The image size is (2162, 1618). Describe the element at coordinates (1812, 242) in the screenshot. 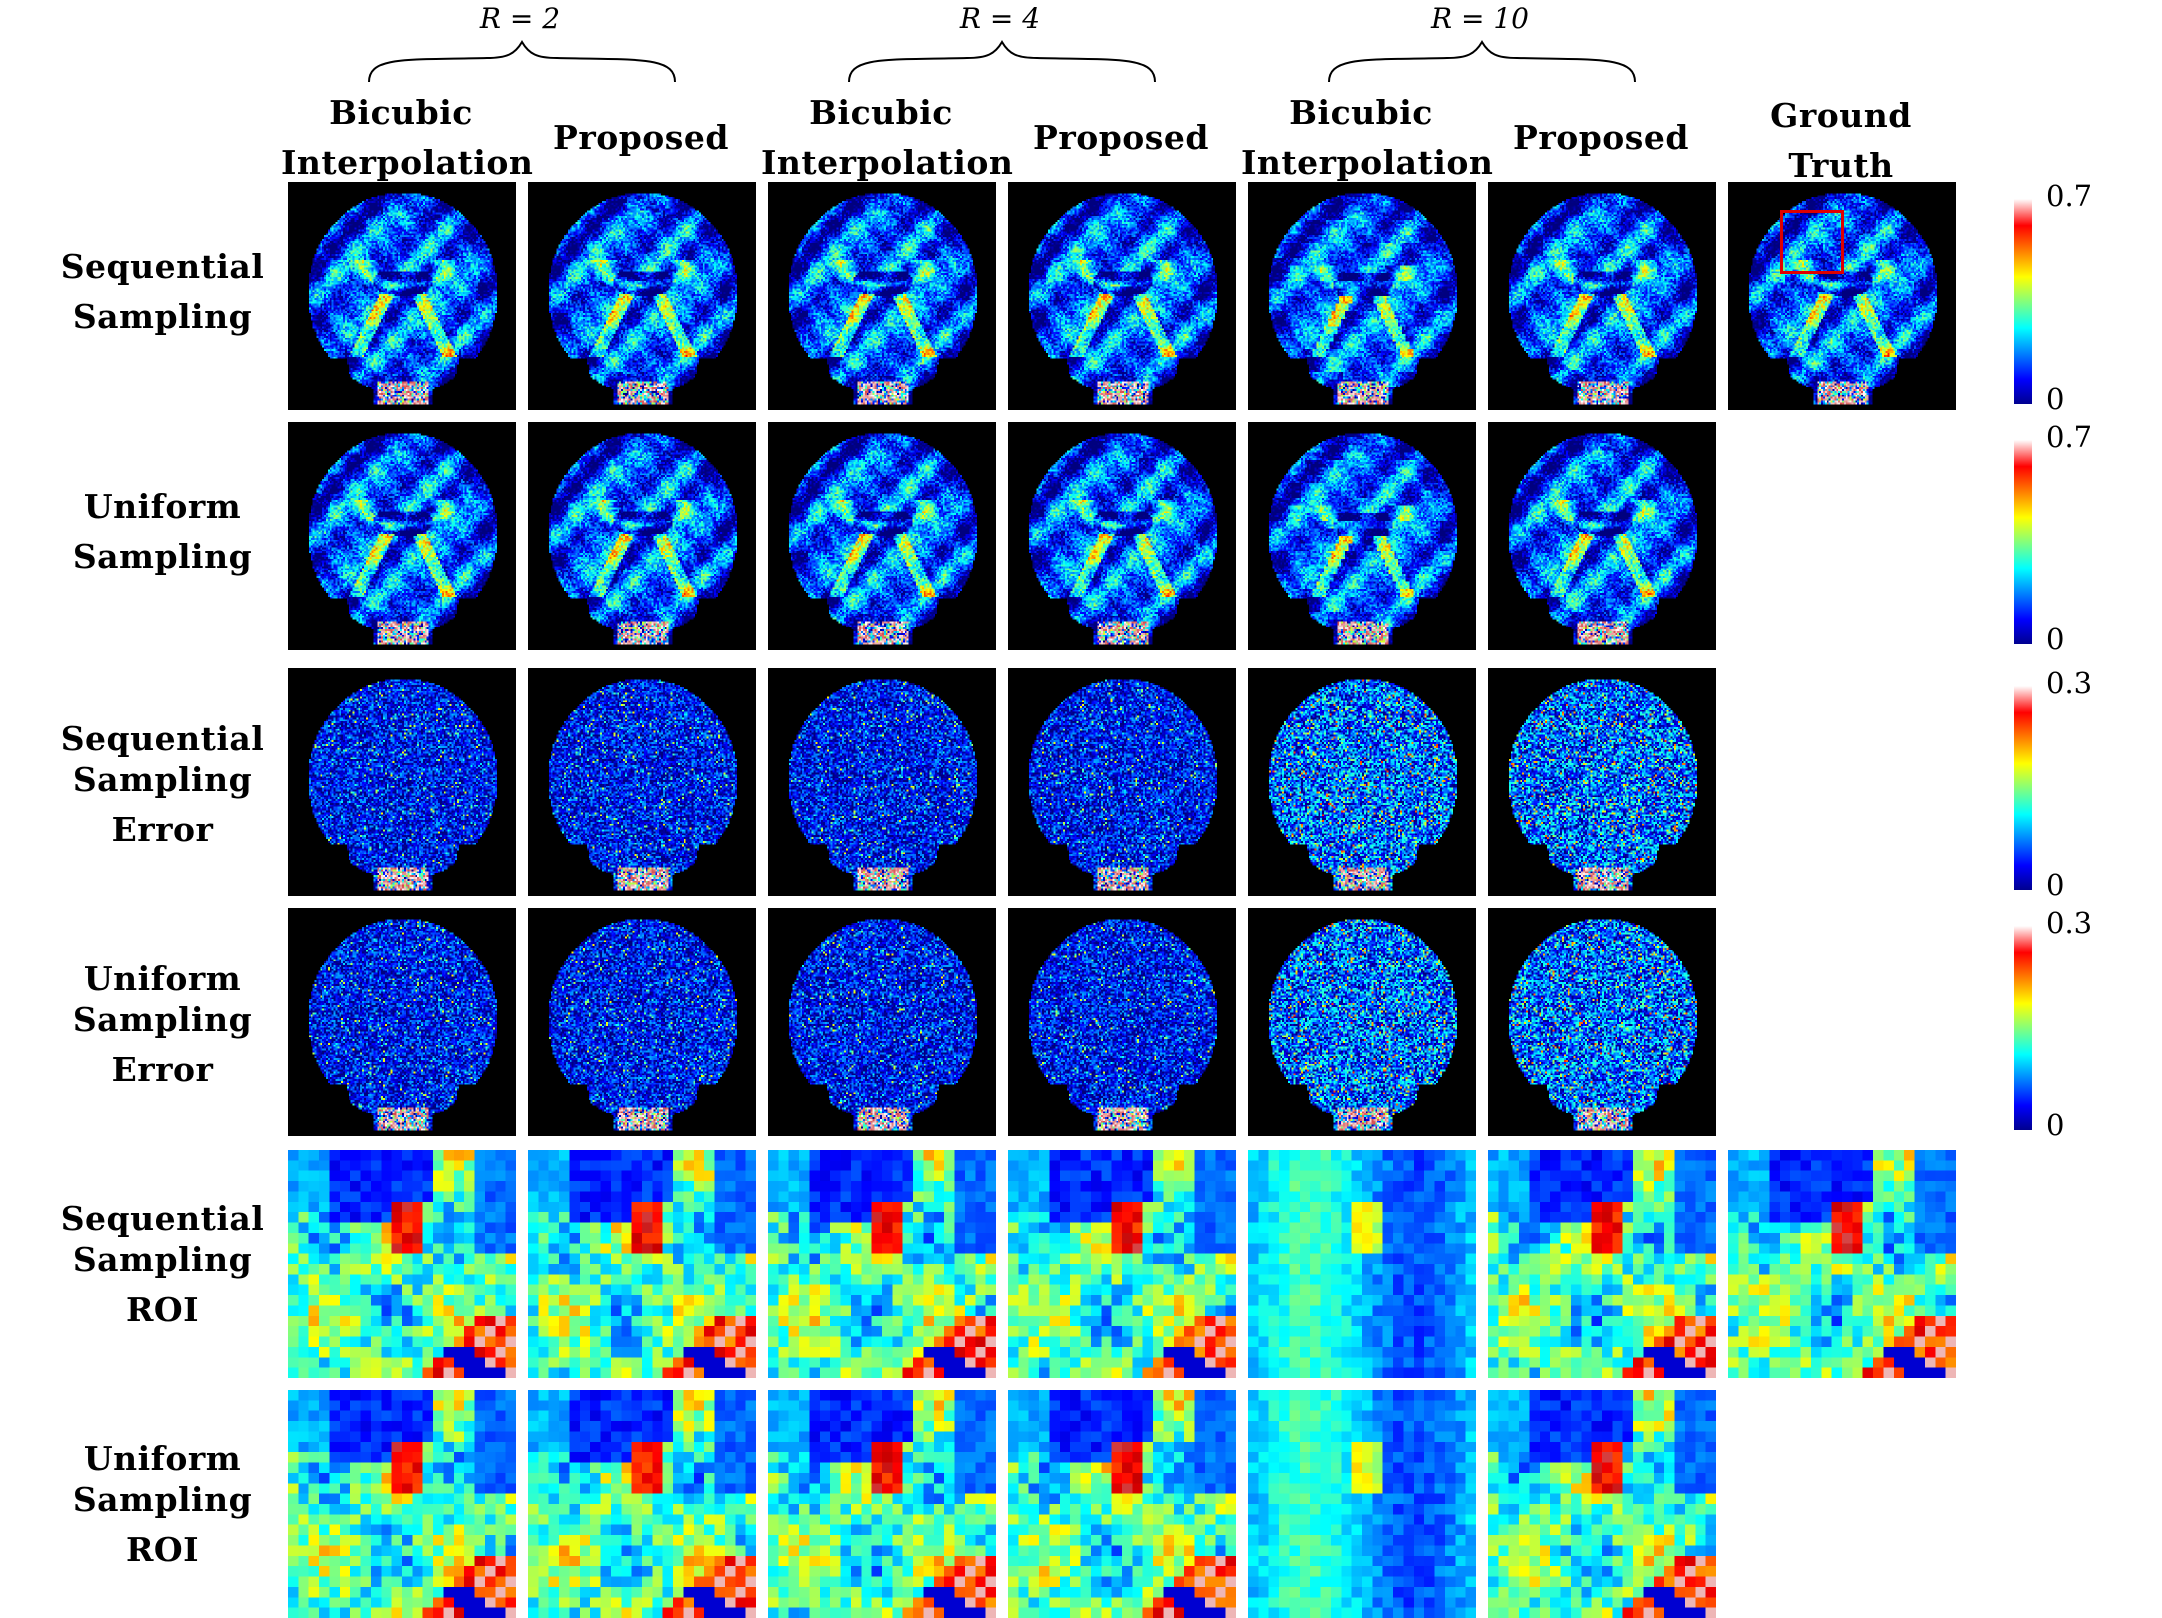

I see `roi-box-marker` at that location.